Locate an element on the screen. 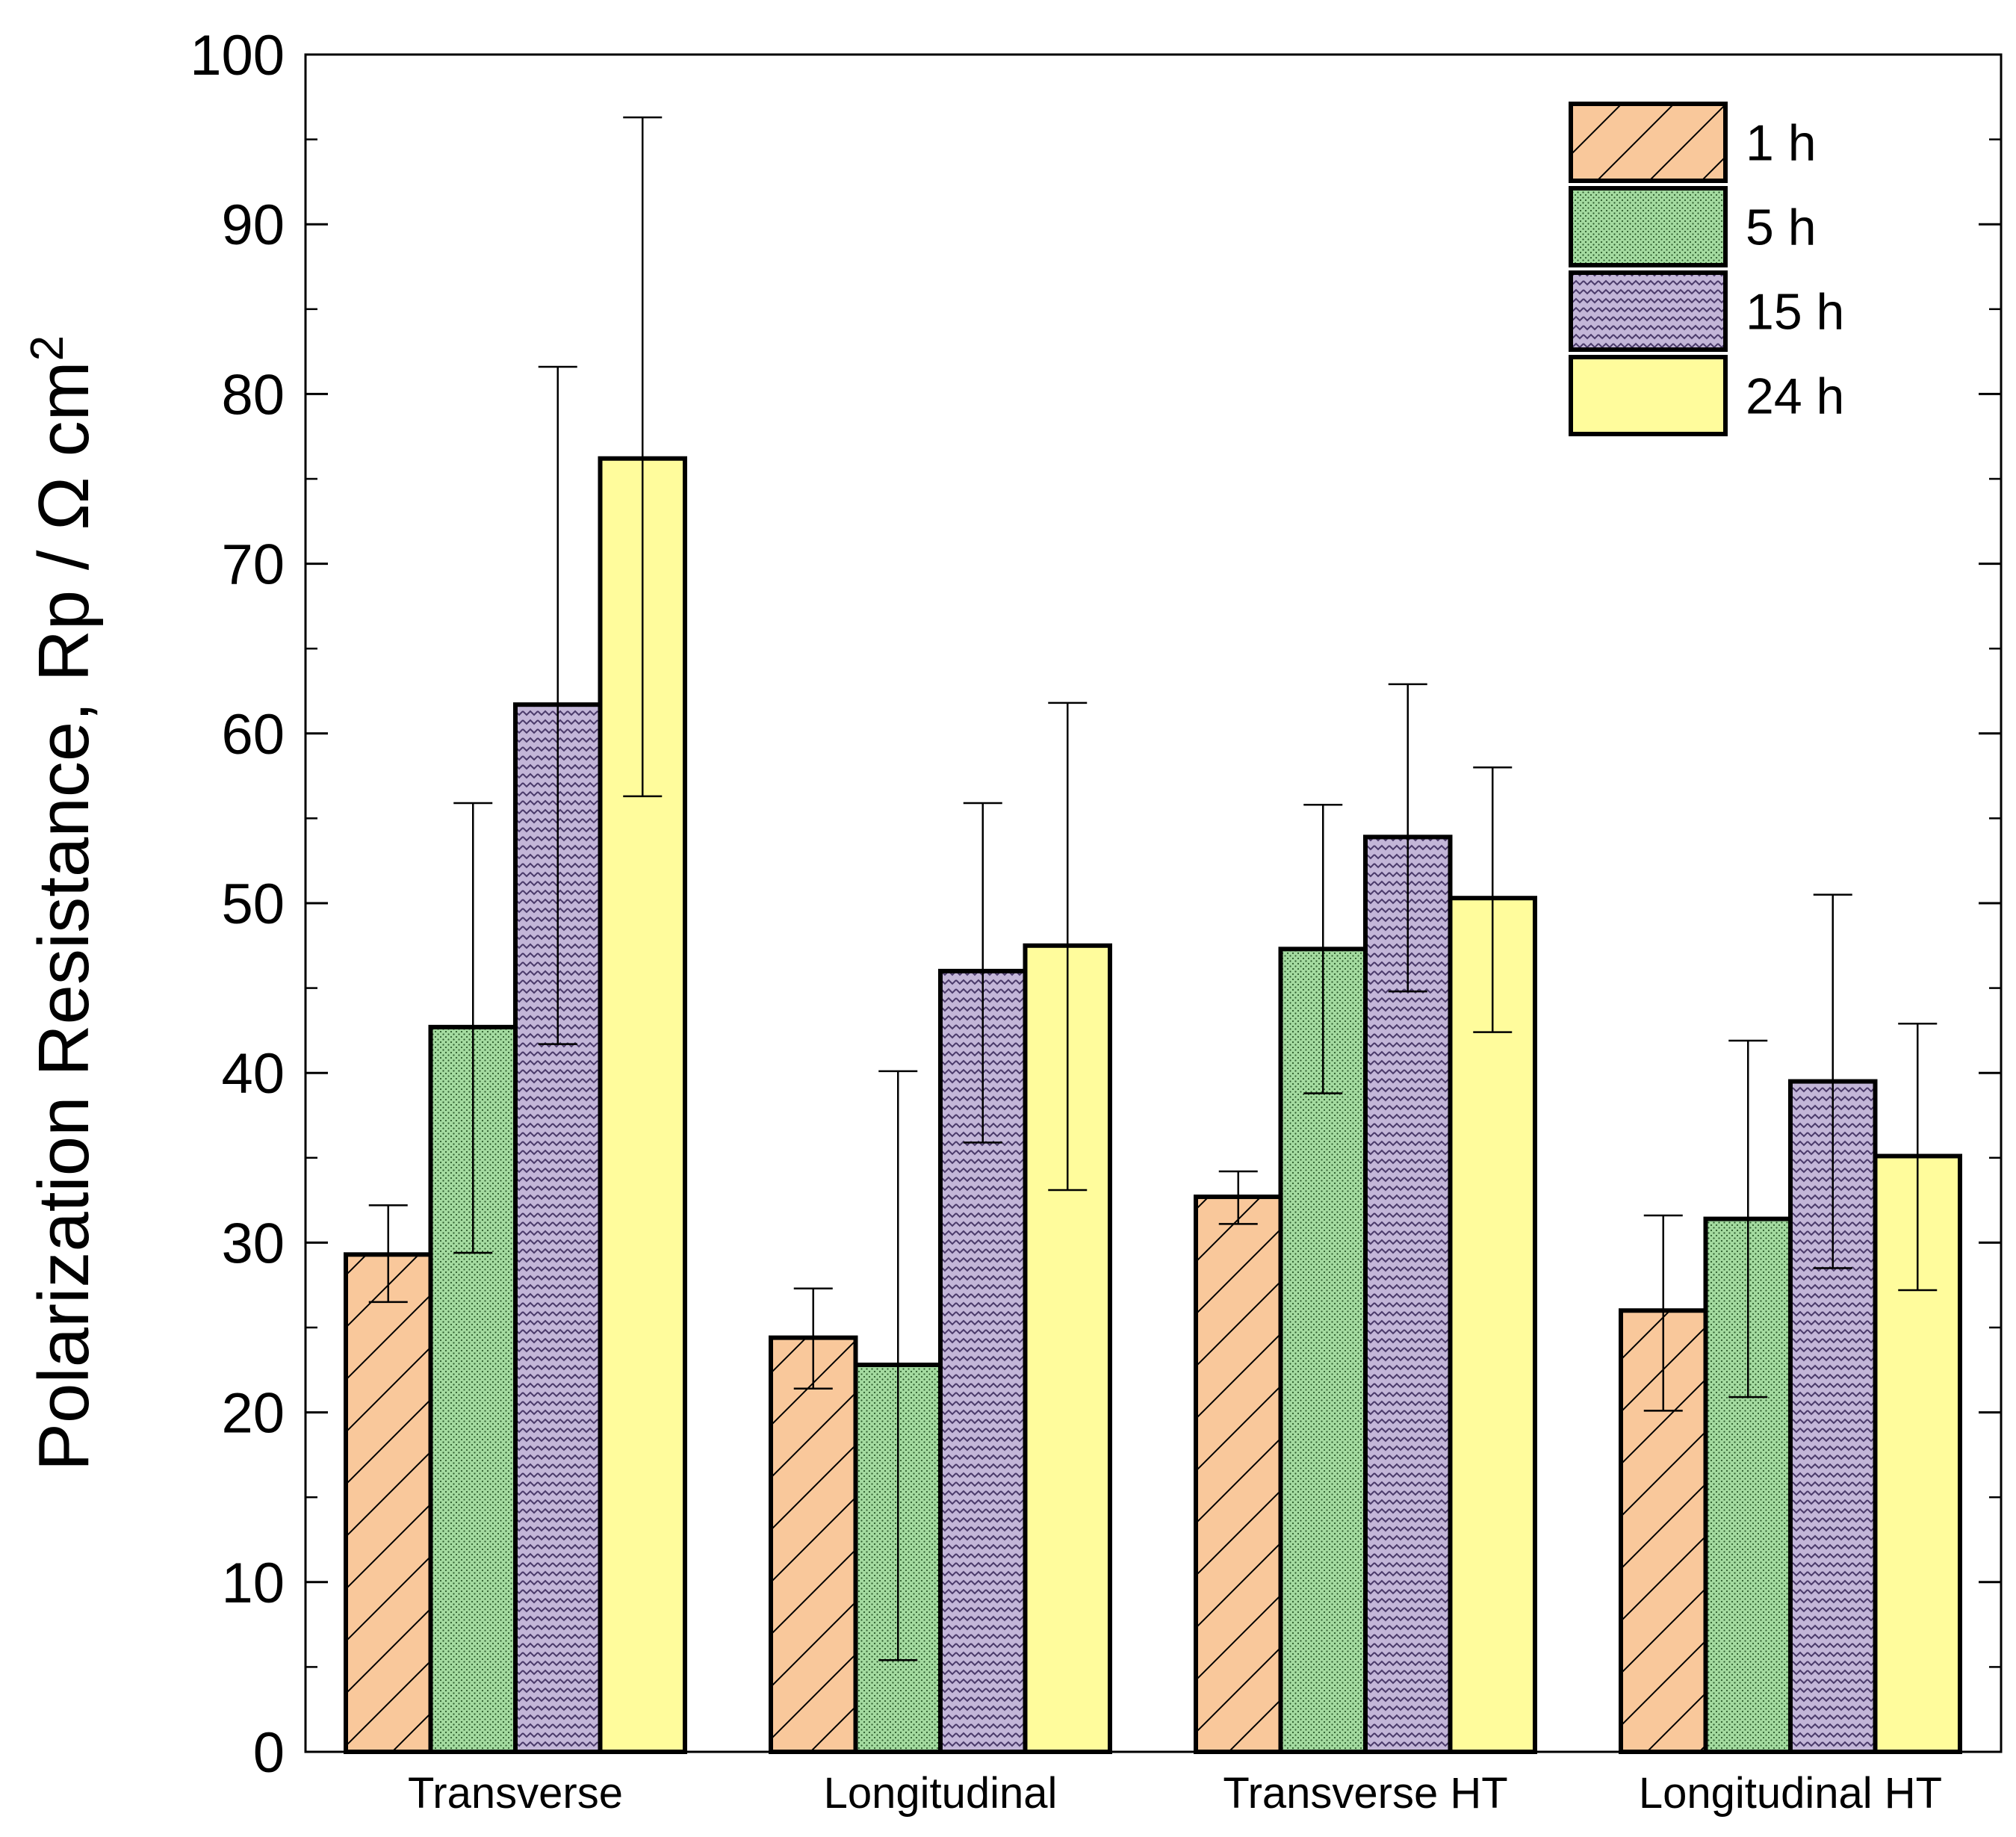  legend-label: 1 h is located at coordinates (1781, 143).